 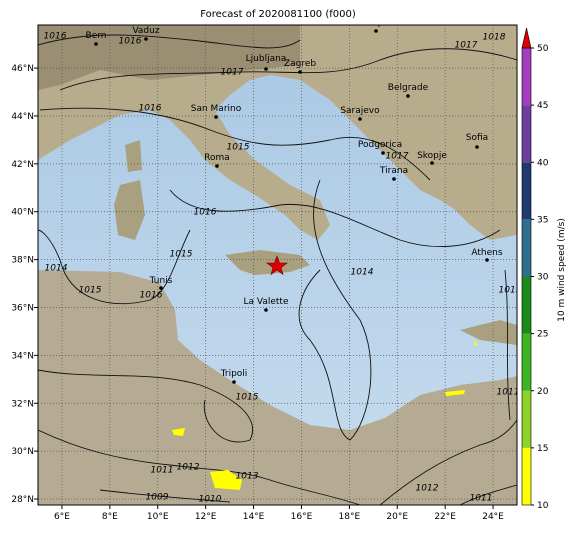 I want to click on x-tick-label: 12°E, so click(x=206, y=517).